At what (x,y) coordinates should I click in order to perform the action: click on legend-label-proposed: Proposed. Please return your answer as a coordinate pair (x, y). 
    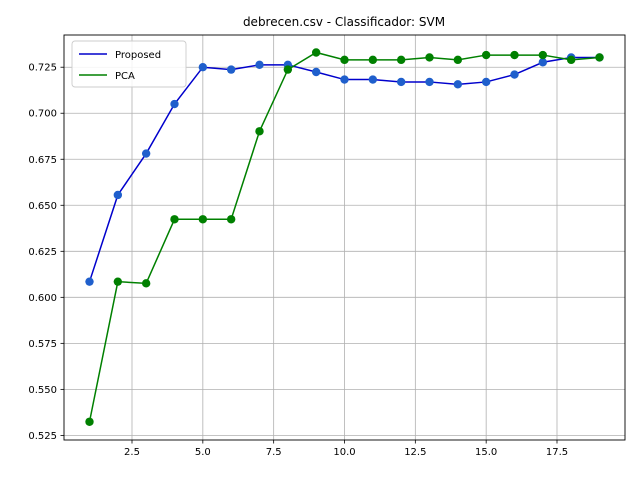
    Looking at the image, I should click on (138, 55).